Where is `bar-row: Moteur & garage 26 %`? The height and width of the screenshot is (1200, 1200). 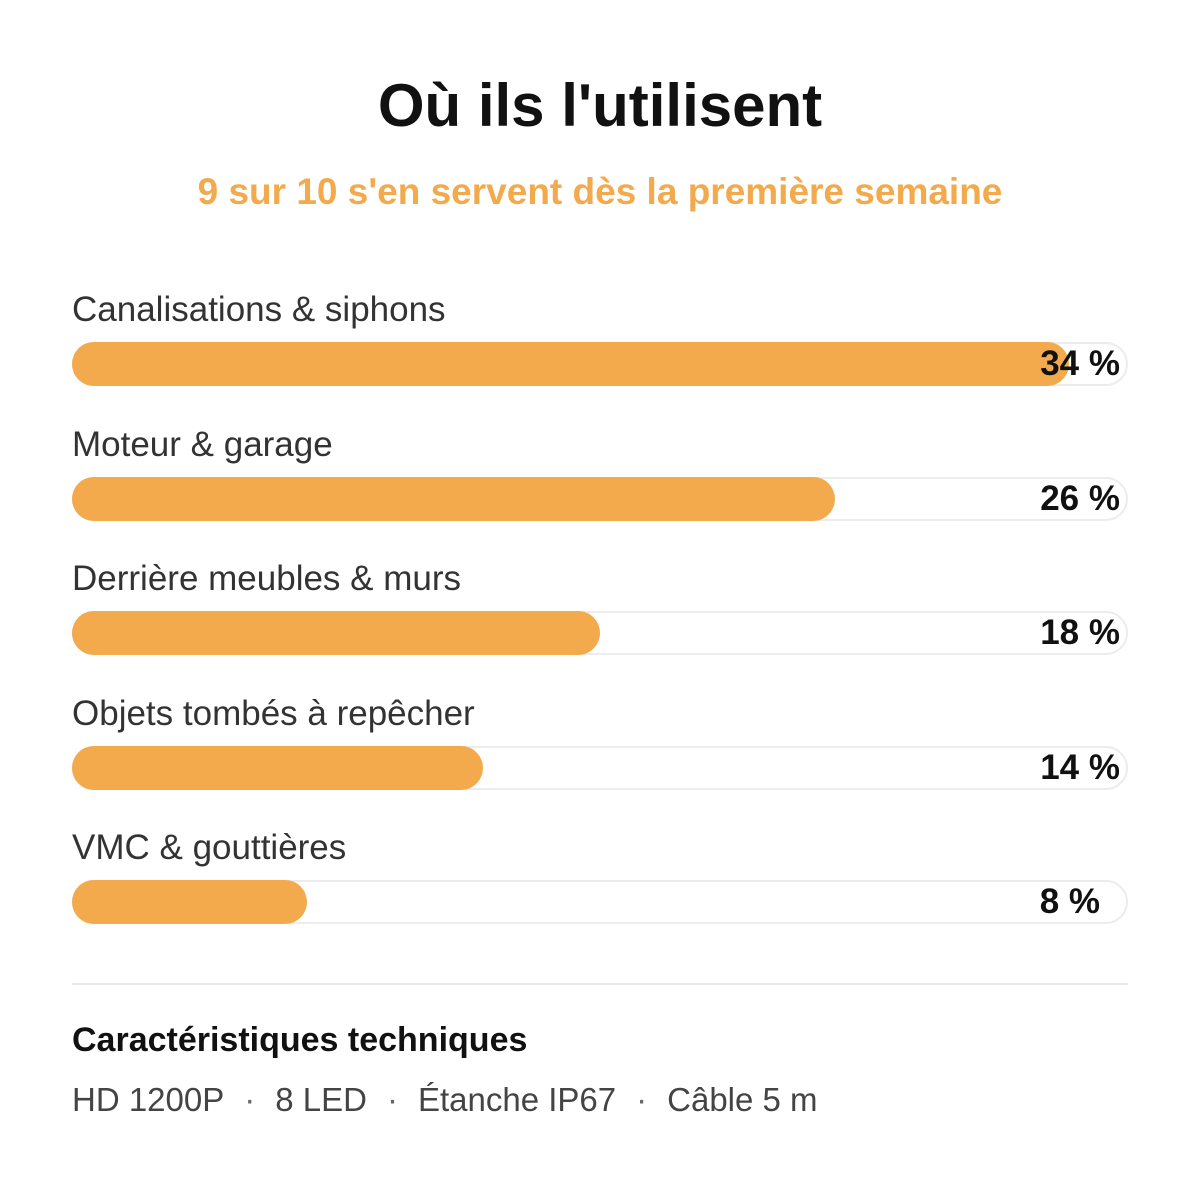 bar-row: Moteur & garage 26 % is located at coordinates (600, 486).